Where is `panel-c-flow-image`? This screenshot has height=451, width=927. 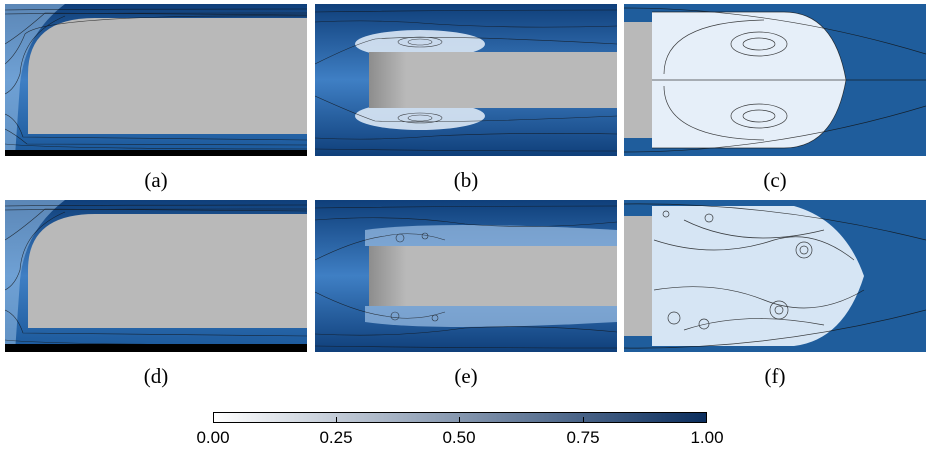
panel-c-flow-image is located at coordinates (775, 80).